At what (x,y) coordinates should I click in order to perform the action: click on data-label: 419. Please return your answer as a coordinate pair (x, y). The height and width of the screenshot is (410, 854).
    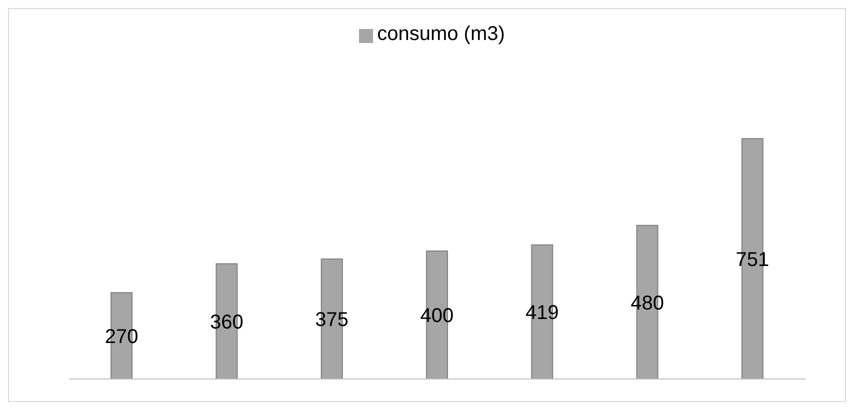
    Looking at the image, I should click on (542, 313).